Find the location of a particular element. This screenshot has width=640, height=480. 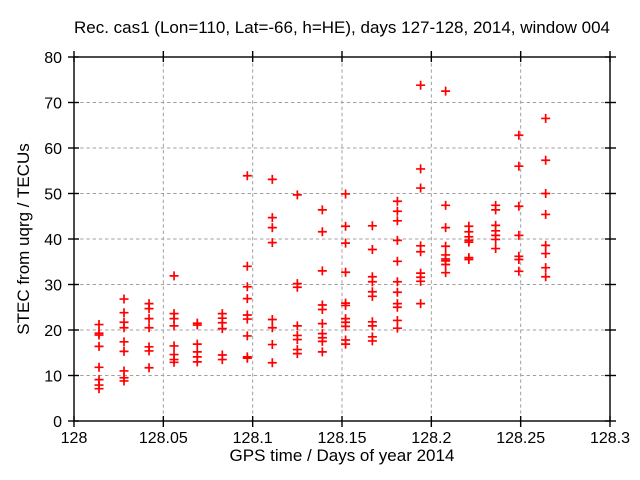

y-tick-label: 10 is located at coordinates (53, 377).